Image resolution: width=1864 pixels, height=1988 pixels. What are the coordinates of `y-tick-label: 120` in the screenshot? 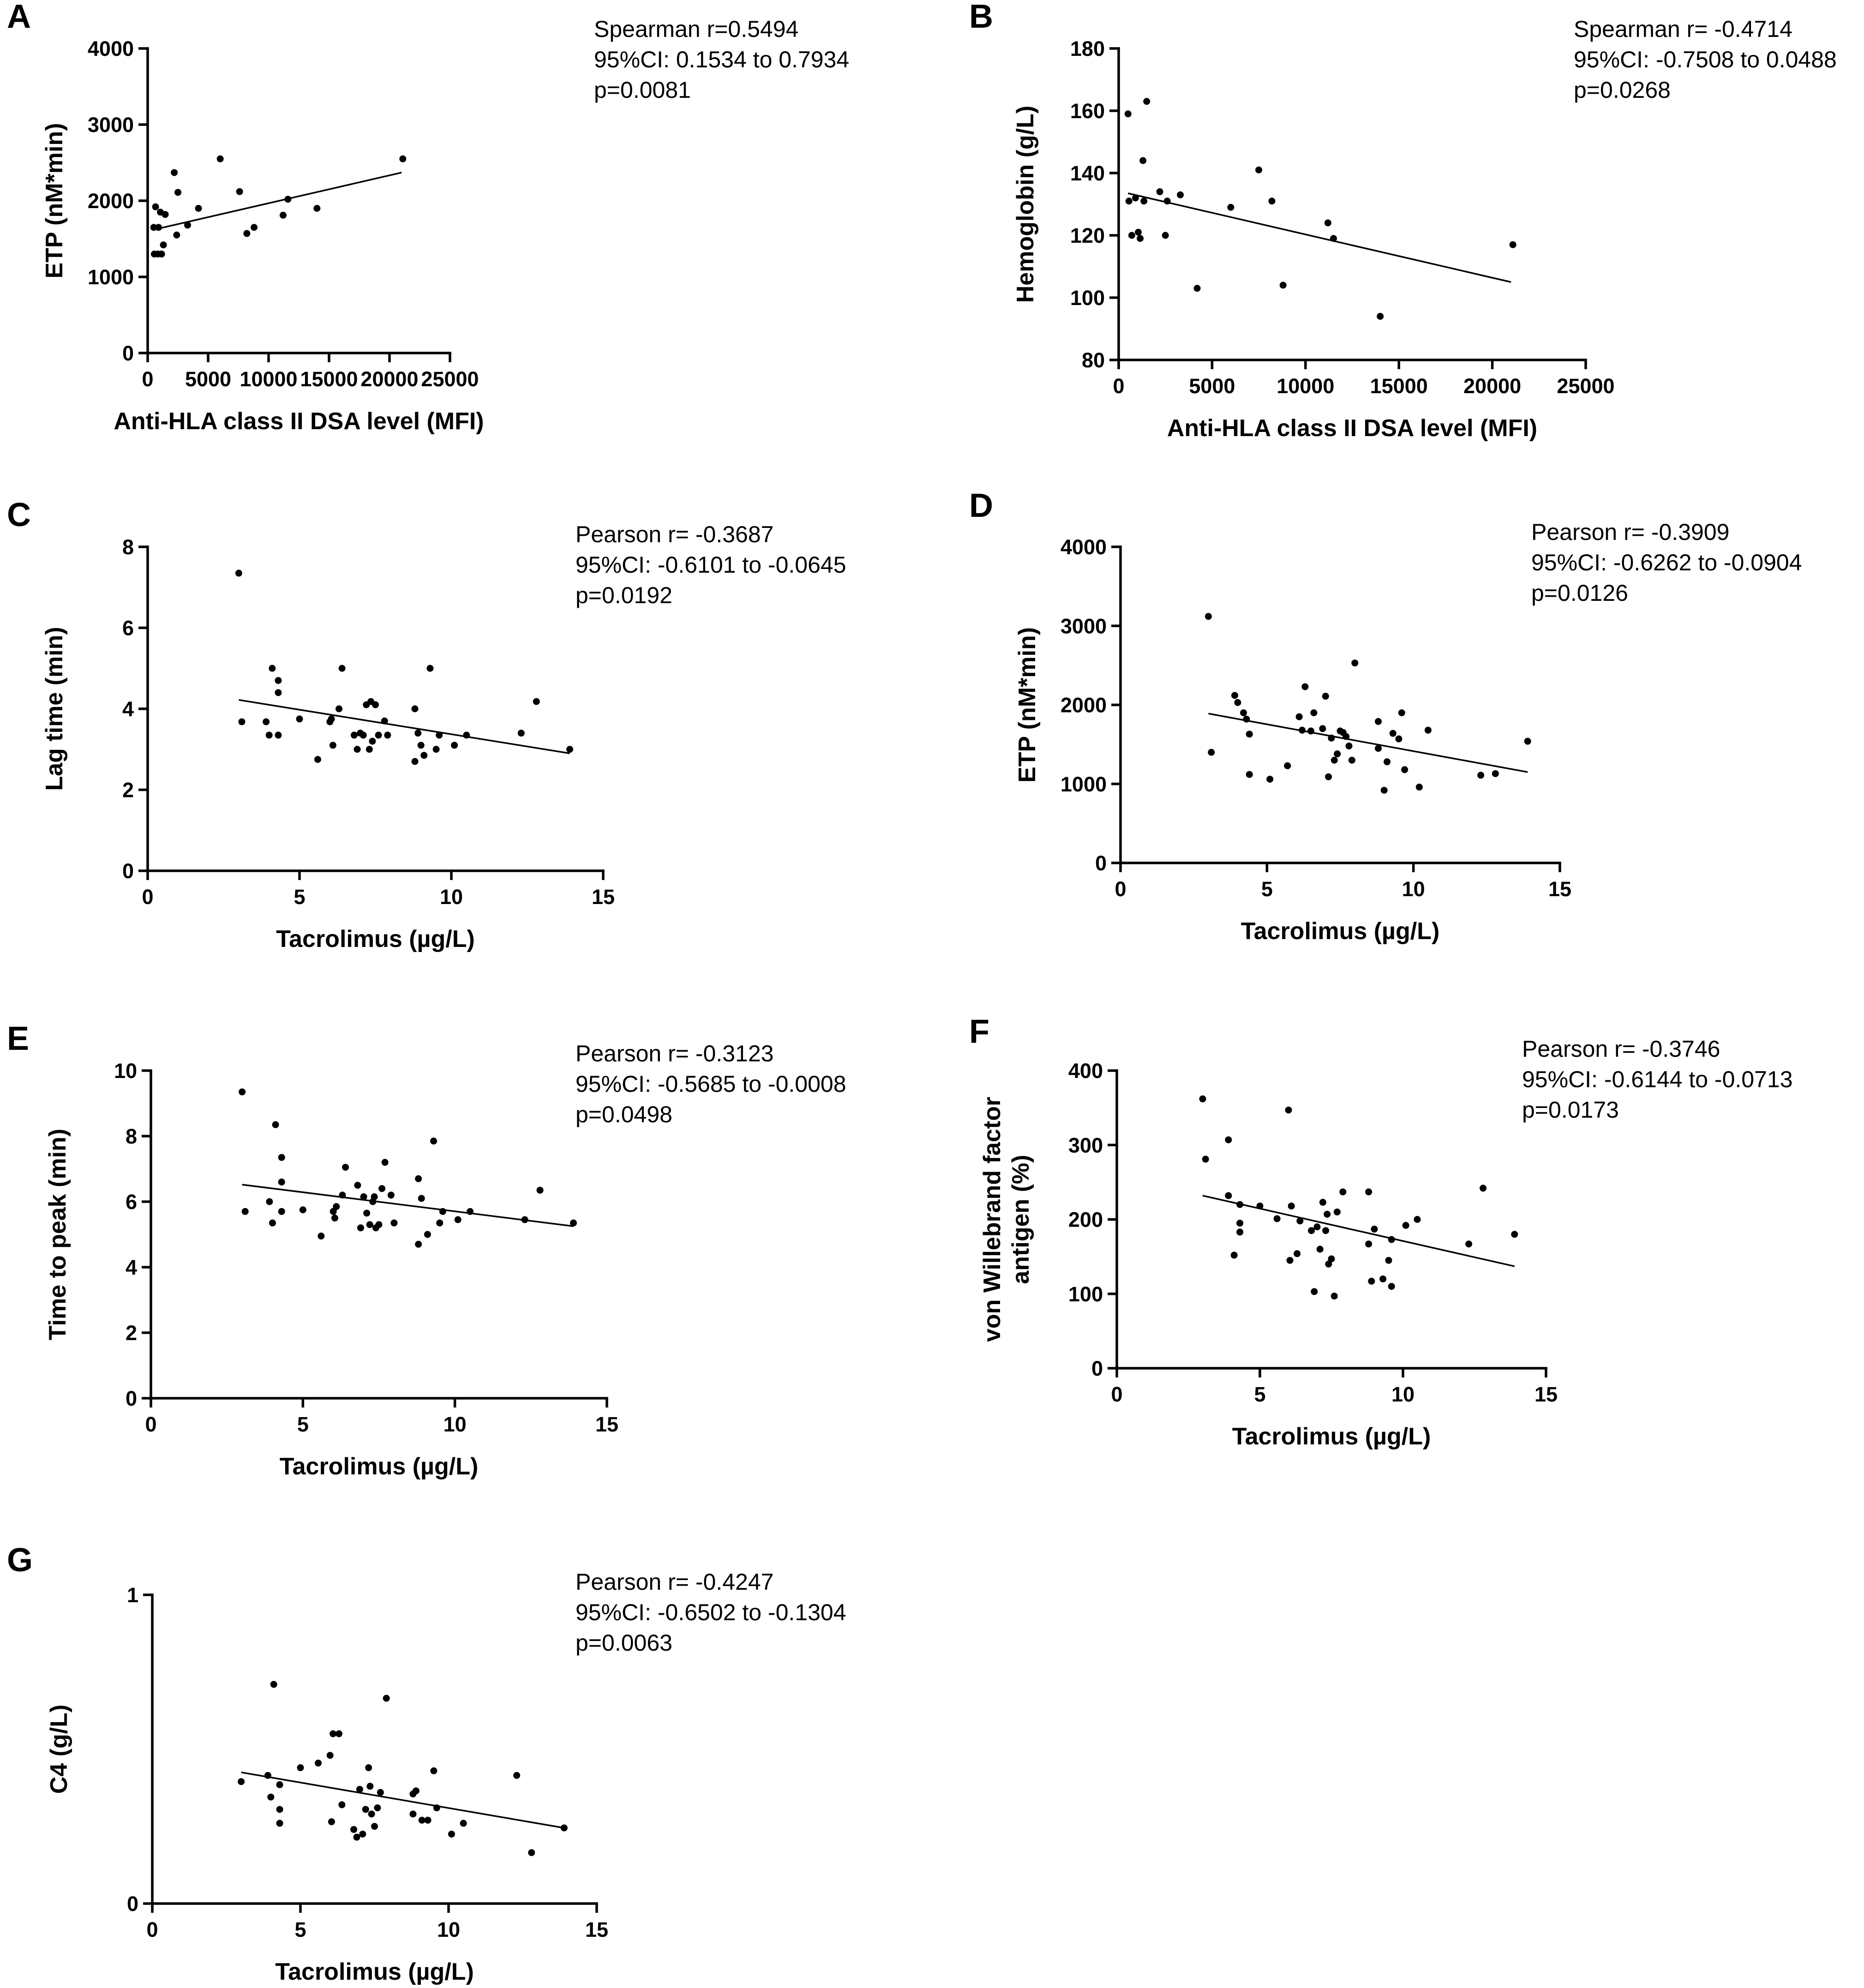 It's located at (1087, 235).